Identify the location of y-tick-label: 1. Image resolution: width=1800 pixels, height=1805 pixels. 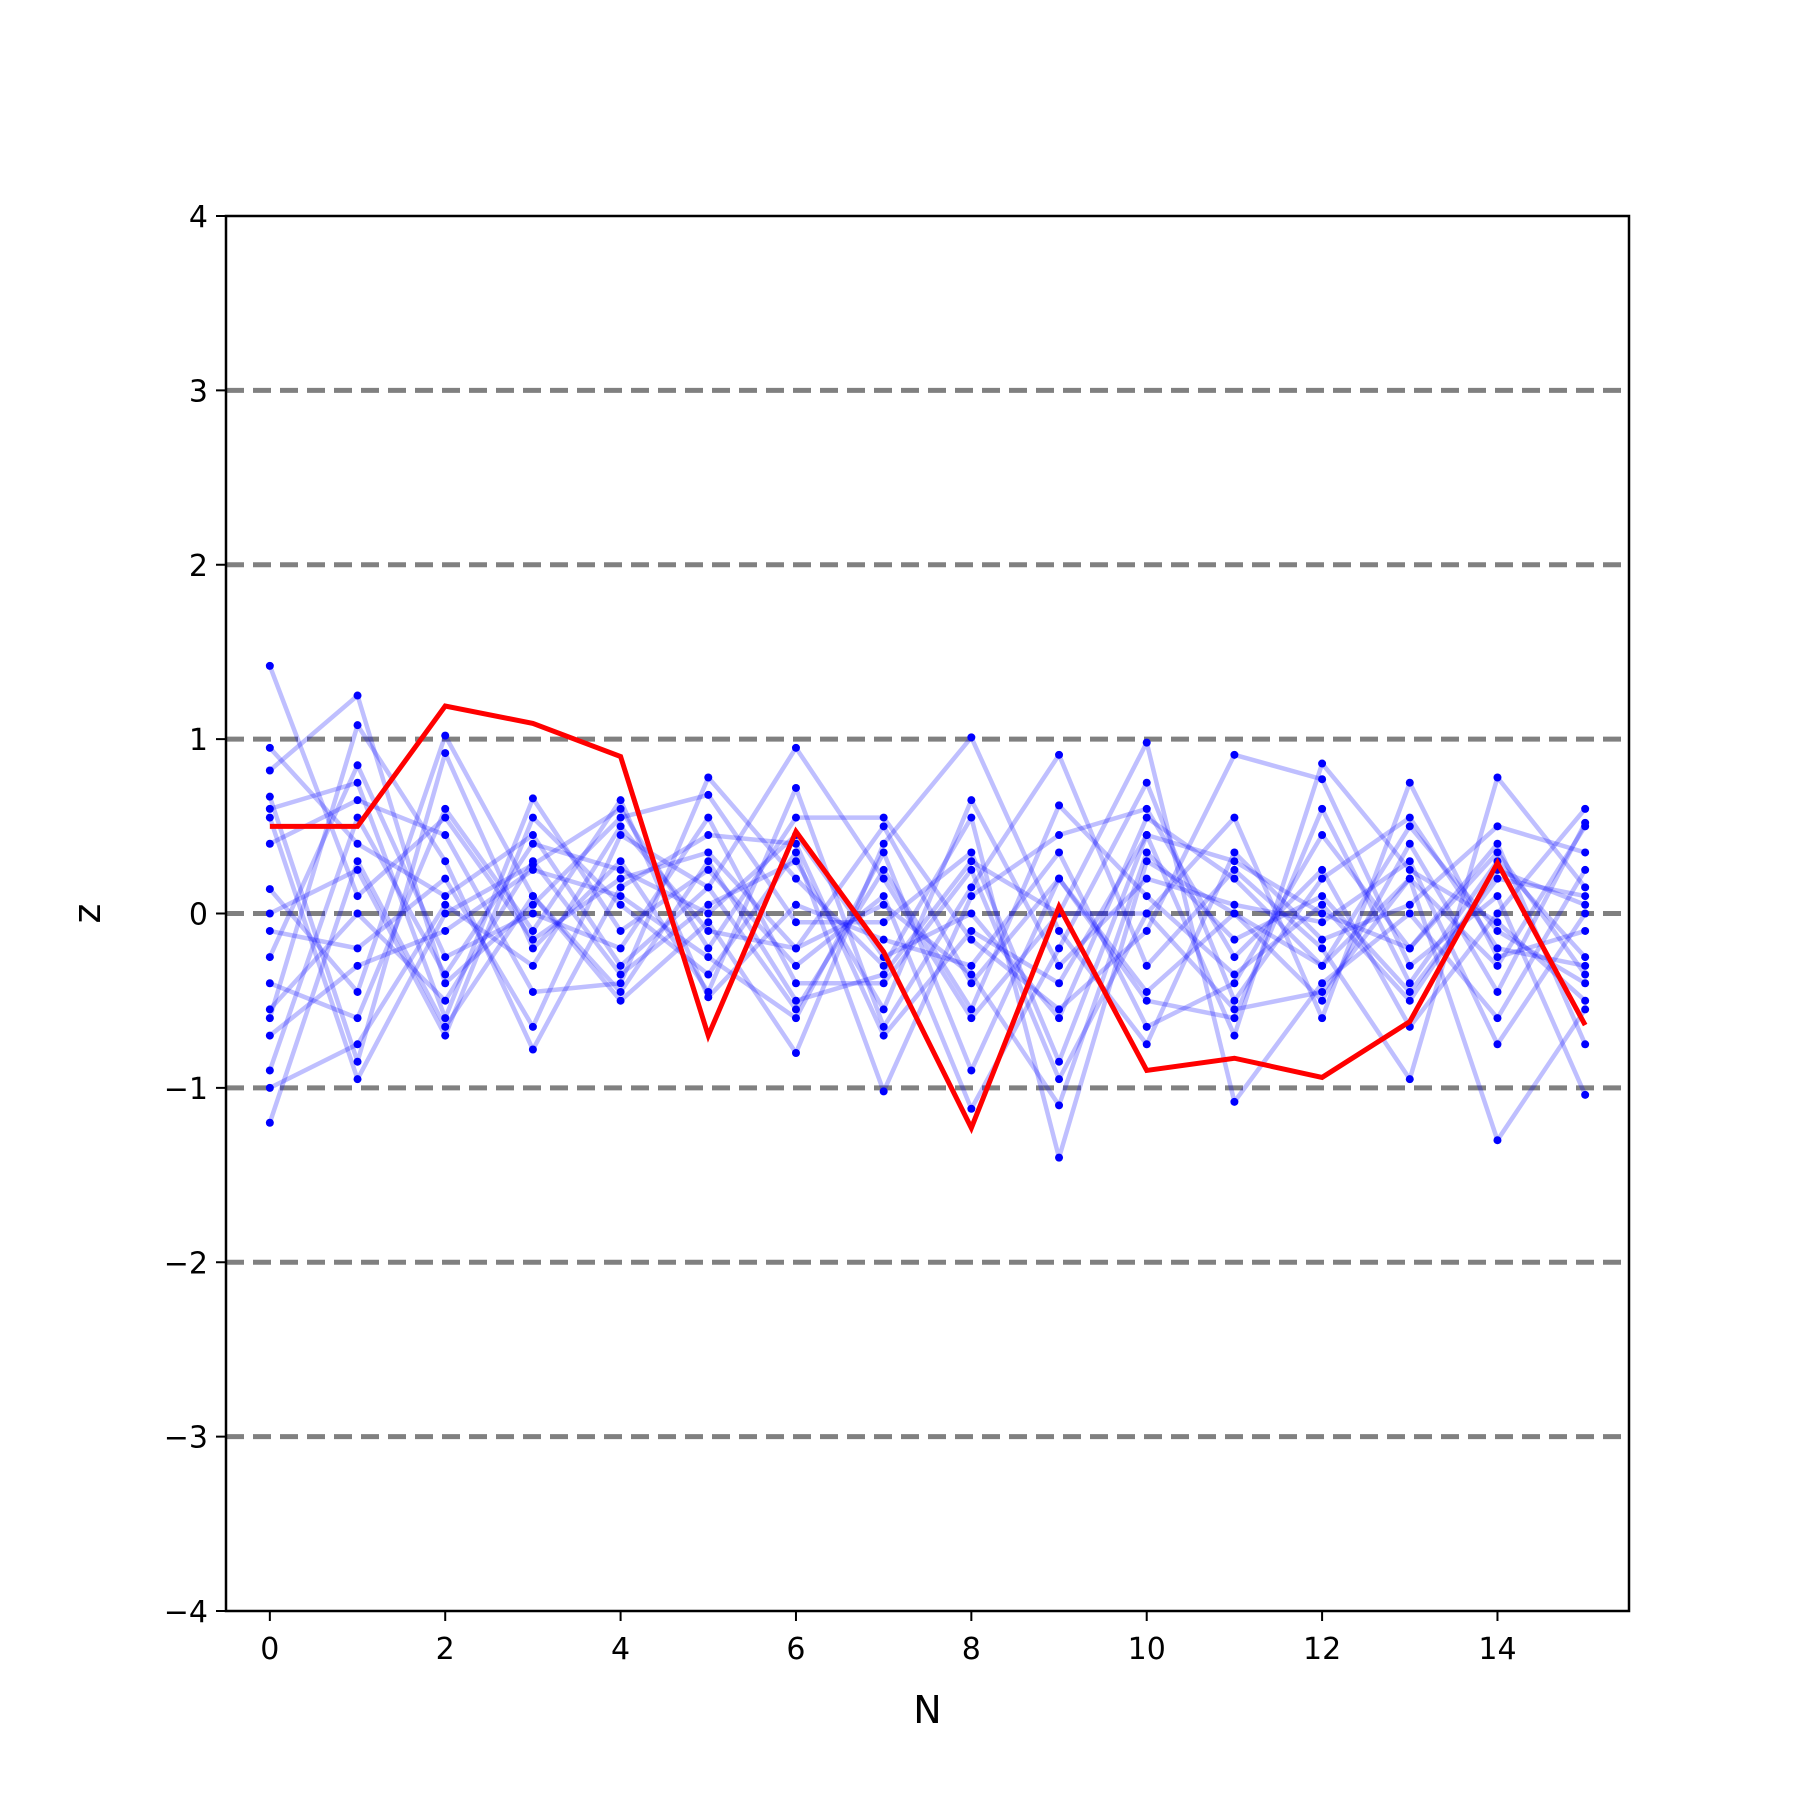
(198, 740).